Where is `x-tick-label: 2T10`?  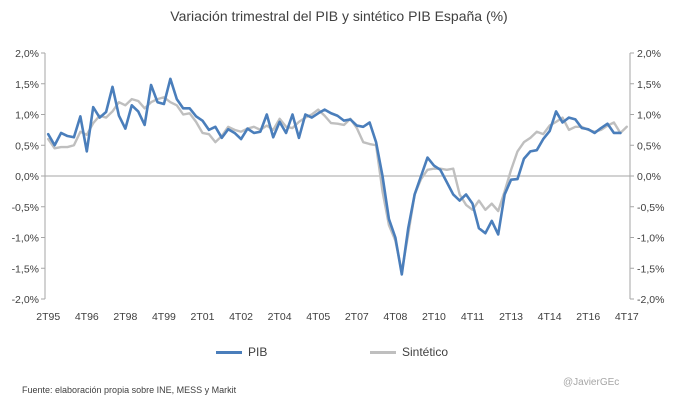
x-tick-label: 2T10 is located at coordinates (434, 317).